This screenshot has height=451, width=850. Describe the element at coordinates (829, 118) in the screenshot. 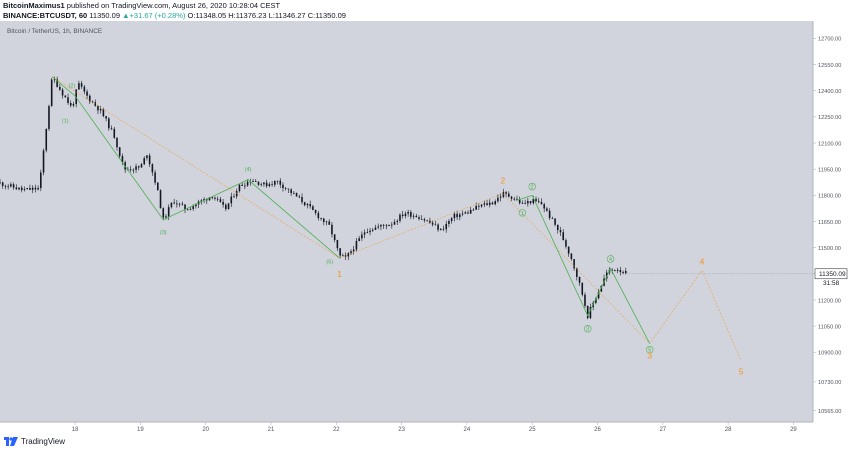

I see `price-tick-label: 12250.00` at that location.